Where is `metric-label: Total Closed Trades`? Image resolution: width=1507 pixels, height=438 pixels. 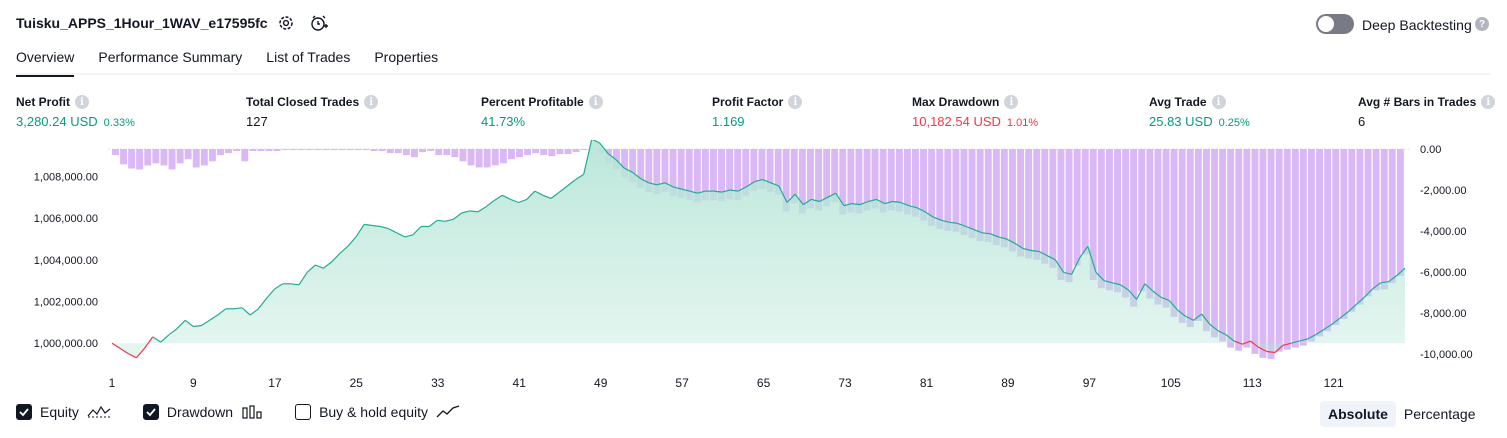 metric-label: Total Closed Trades is located at coordinates (303, 102).